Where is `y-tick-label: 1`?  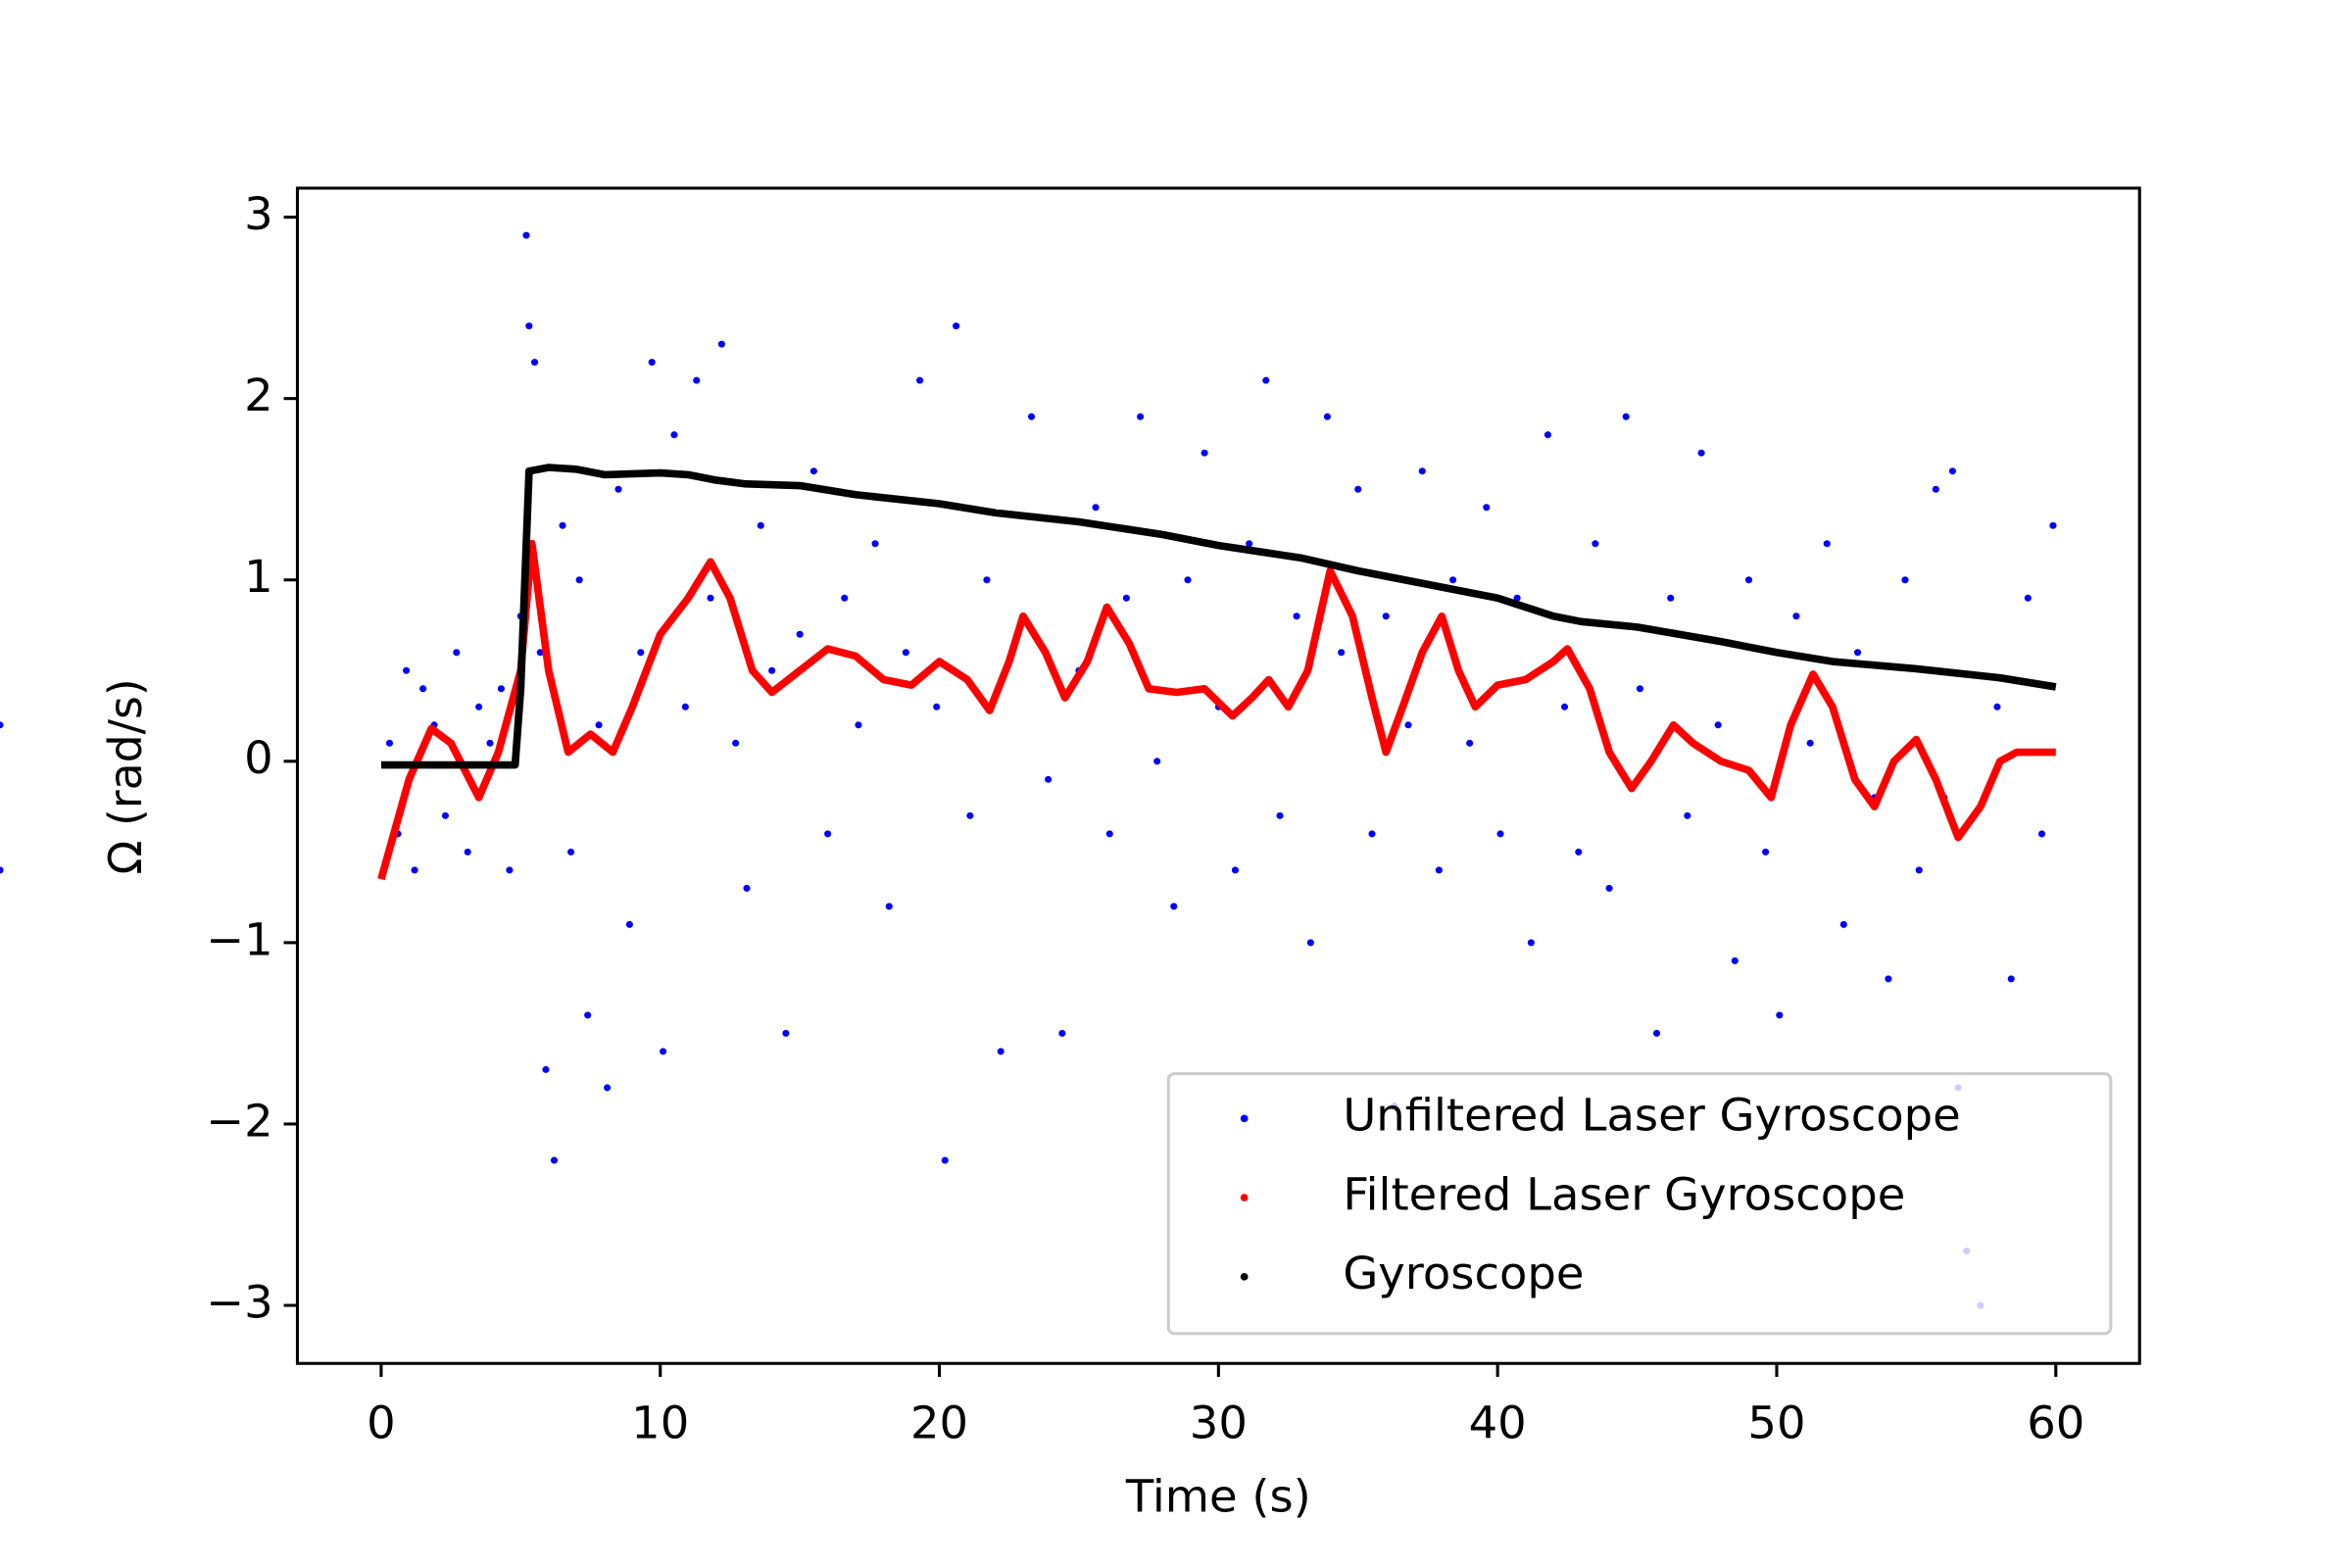
y-tick-label: 1 is located at coordinates (258, 576).